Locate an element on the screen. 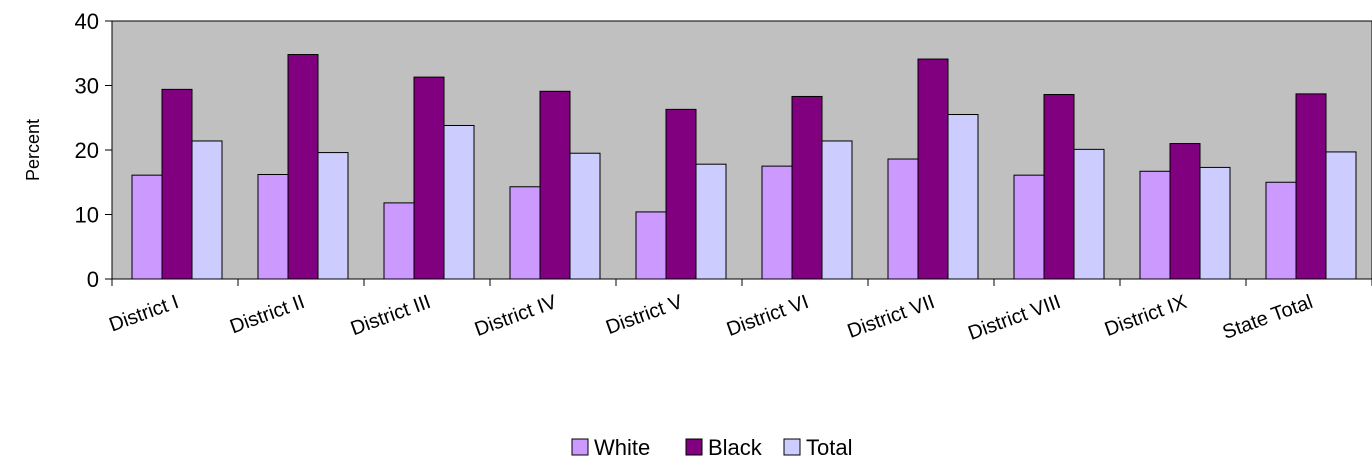  y-axis-title: Percent is located at coordinates (33, 150).